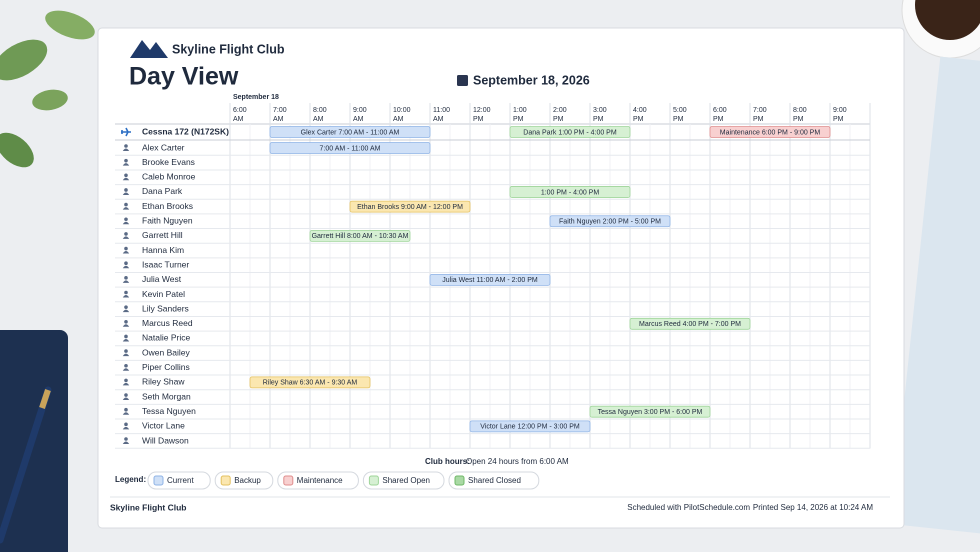  I want to click on legend-text: Current, so click(180, 480).